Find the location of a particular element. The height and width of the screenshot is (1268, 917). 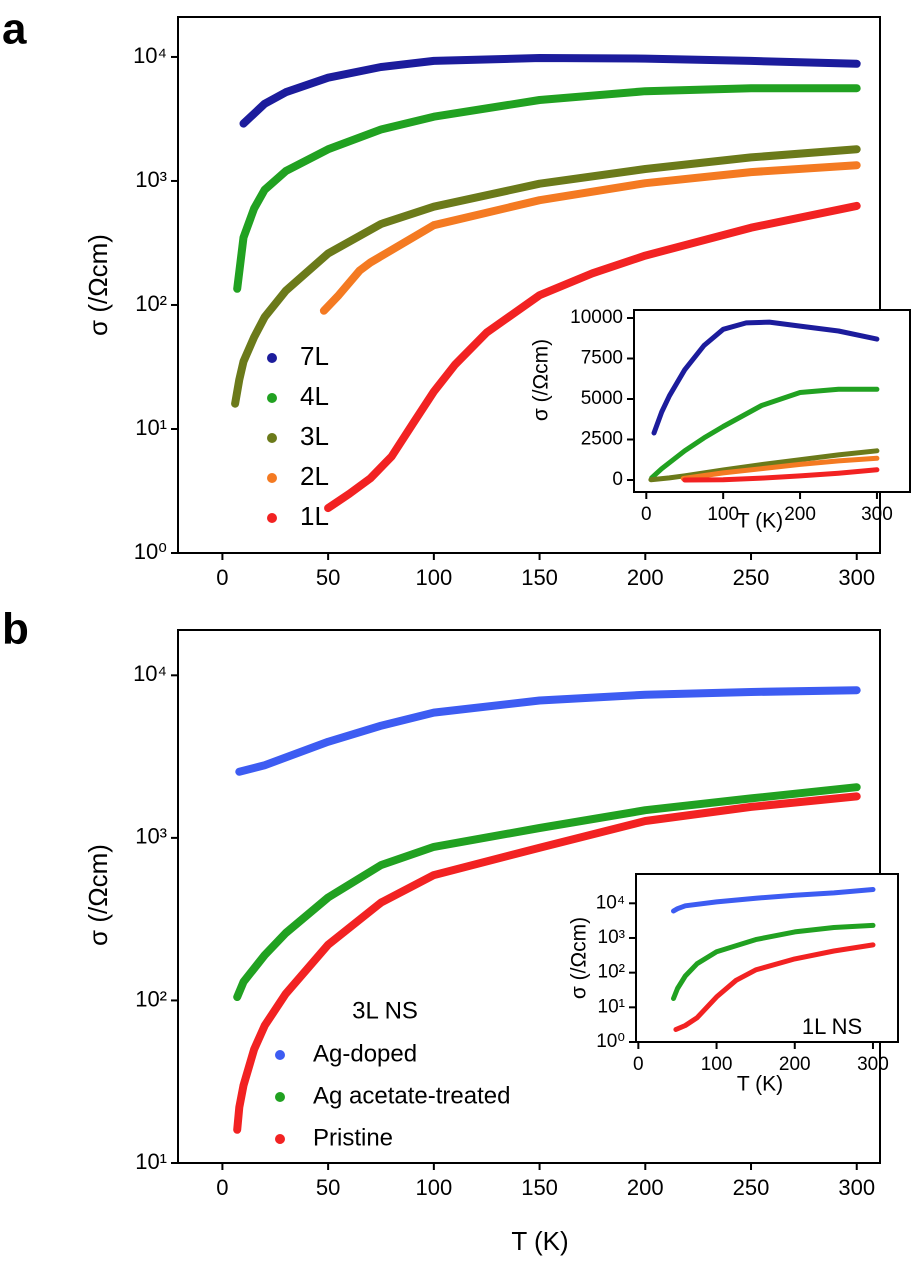

legend-label: 2L is located at coordinates (314, 476).